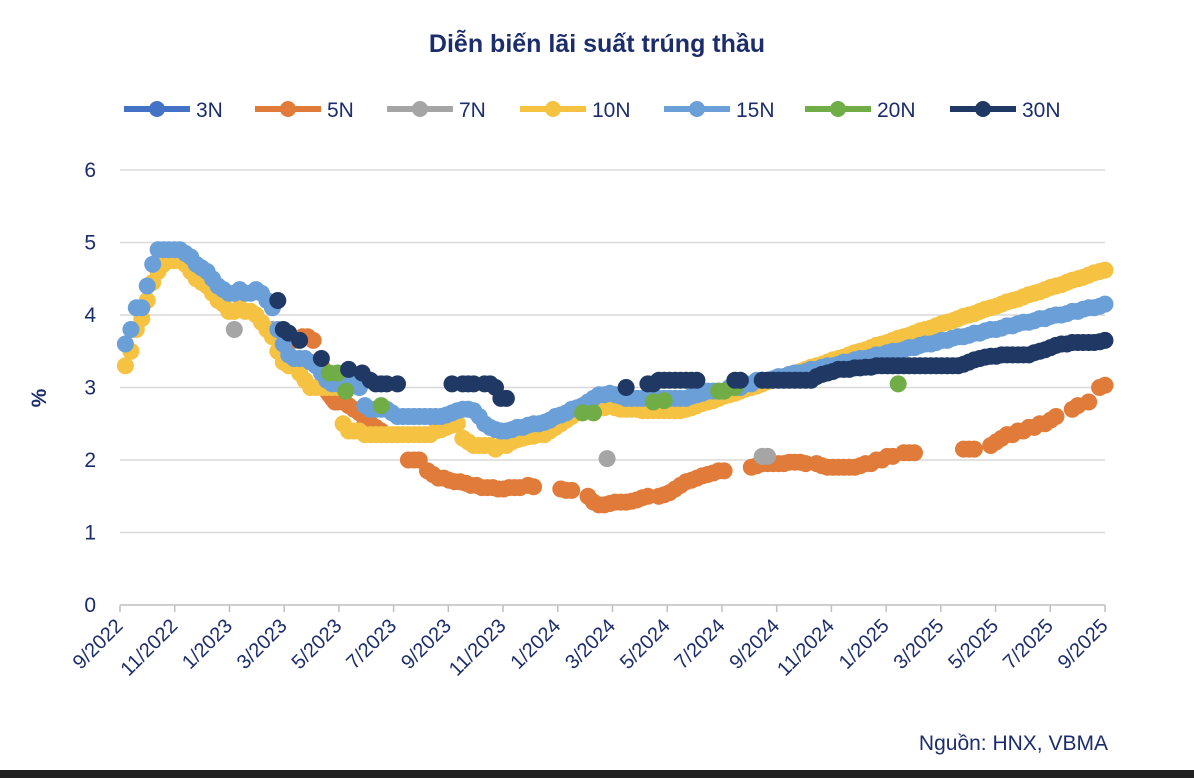 This screenshot has width=1194, height=778. I want to click on legend-label: 3N, so click(209, 110).